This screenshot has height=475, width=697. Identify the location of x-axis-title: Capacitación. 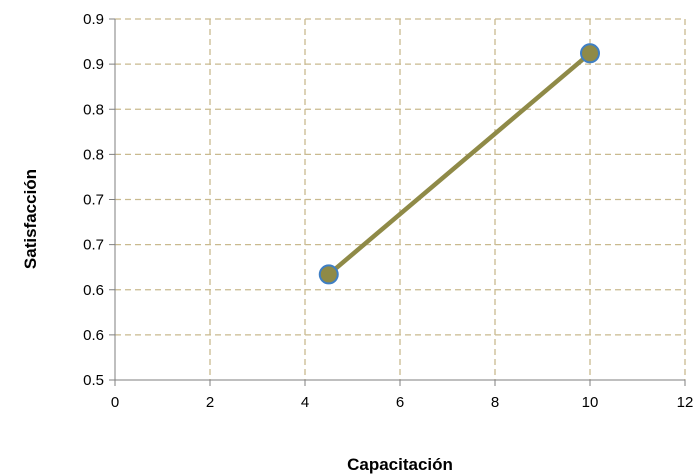
(400, 464).